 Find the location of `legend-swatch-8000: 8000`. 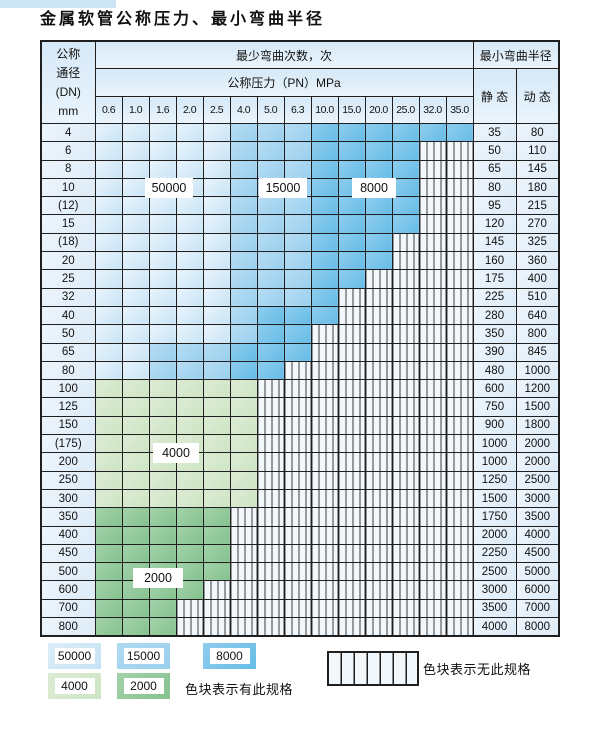

legend-swatch-8000: 8000 is located at coordinates (229, 656).